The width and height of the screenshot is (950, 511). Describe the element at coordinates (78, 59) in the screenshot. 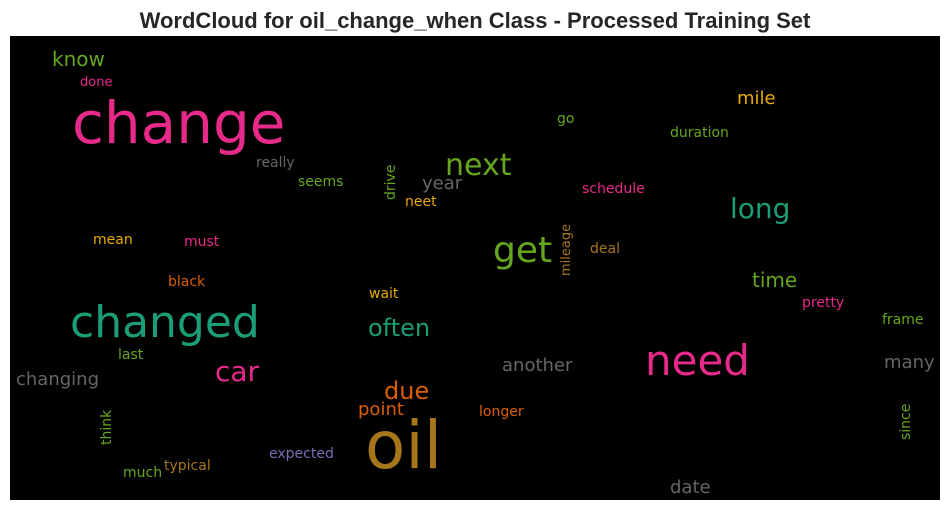

I see `word: know` at that location.